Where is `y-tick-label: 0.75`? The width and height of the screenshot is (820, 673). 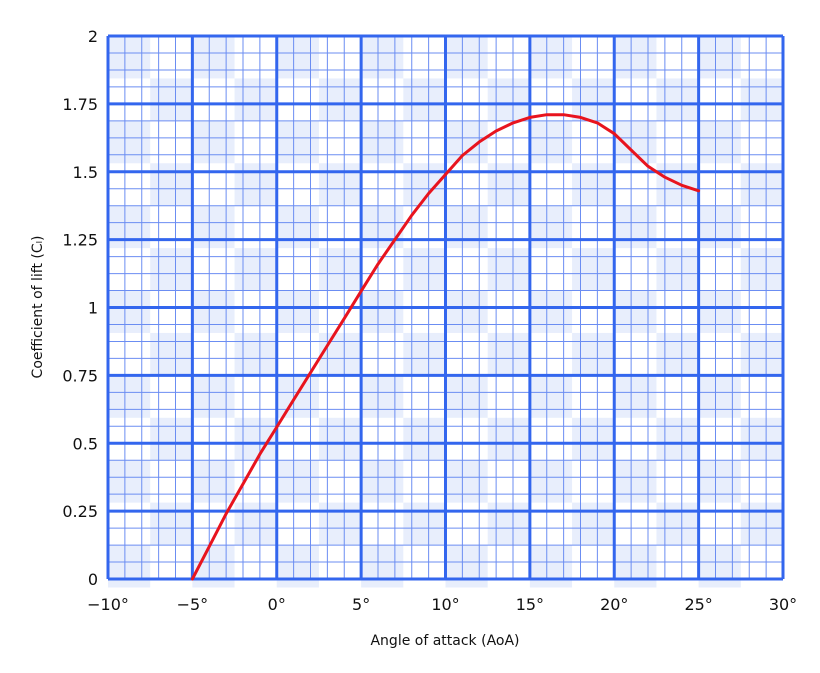 y-tick-label: 0.75 is located at coordinates (80, 375).